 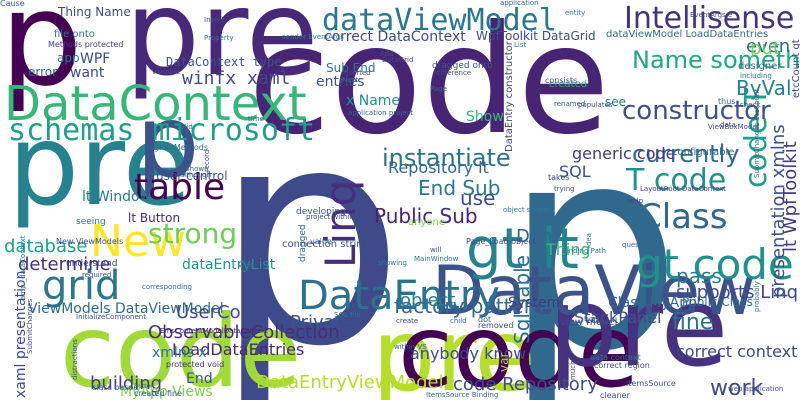 I want to click on cloud-word: T code, so click(x=676, y=180).